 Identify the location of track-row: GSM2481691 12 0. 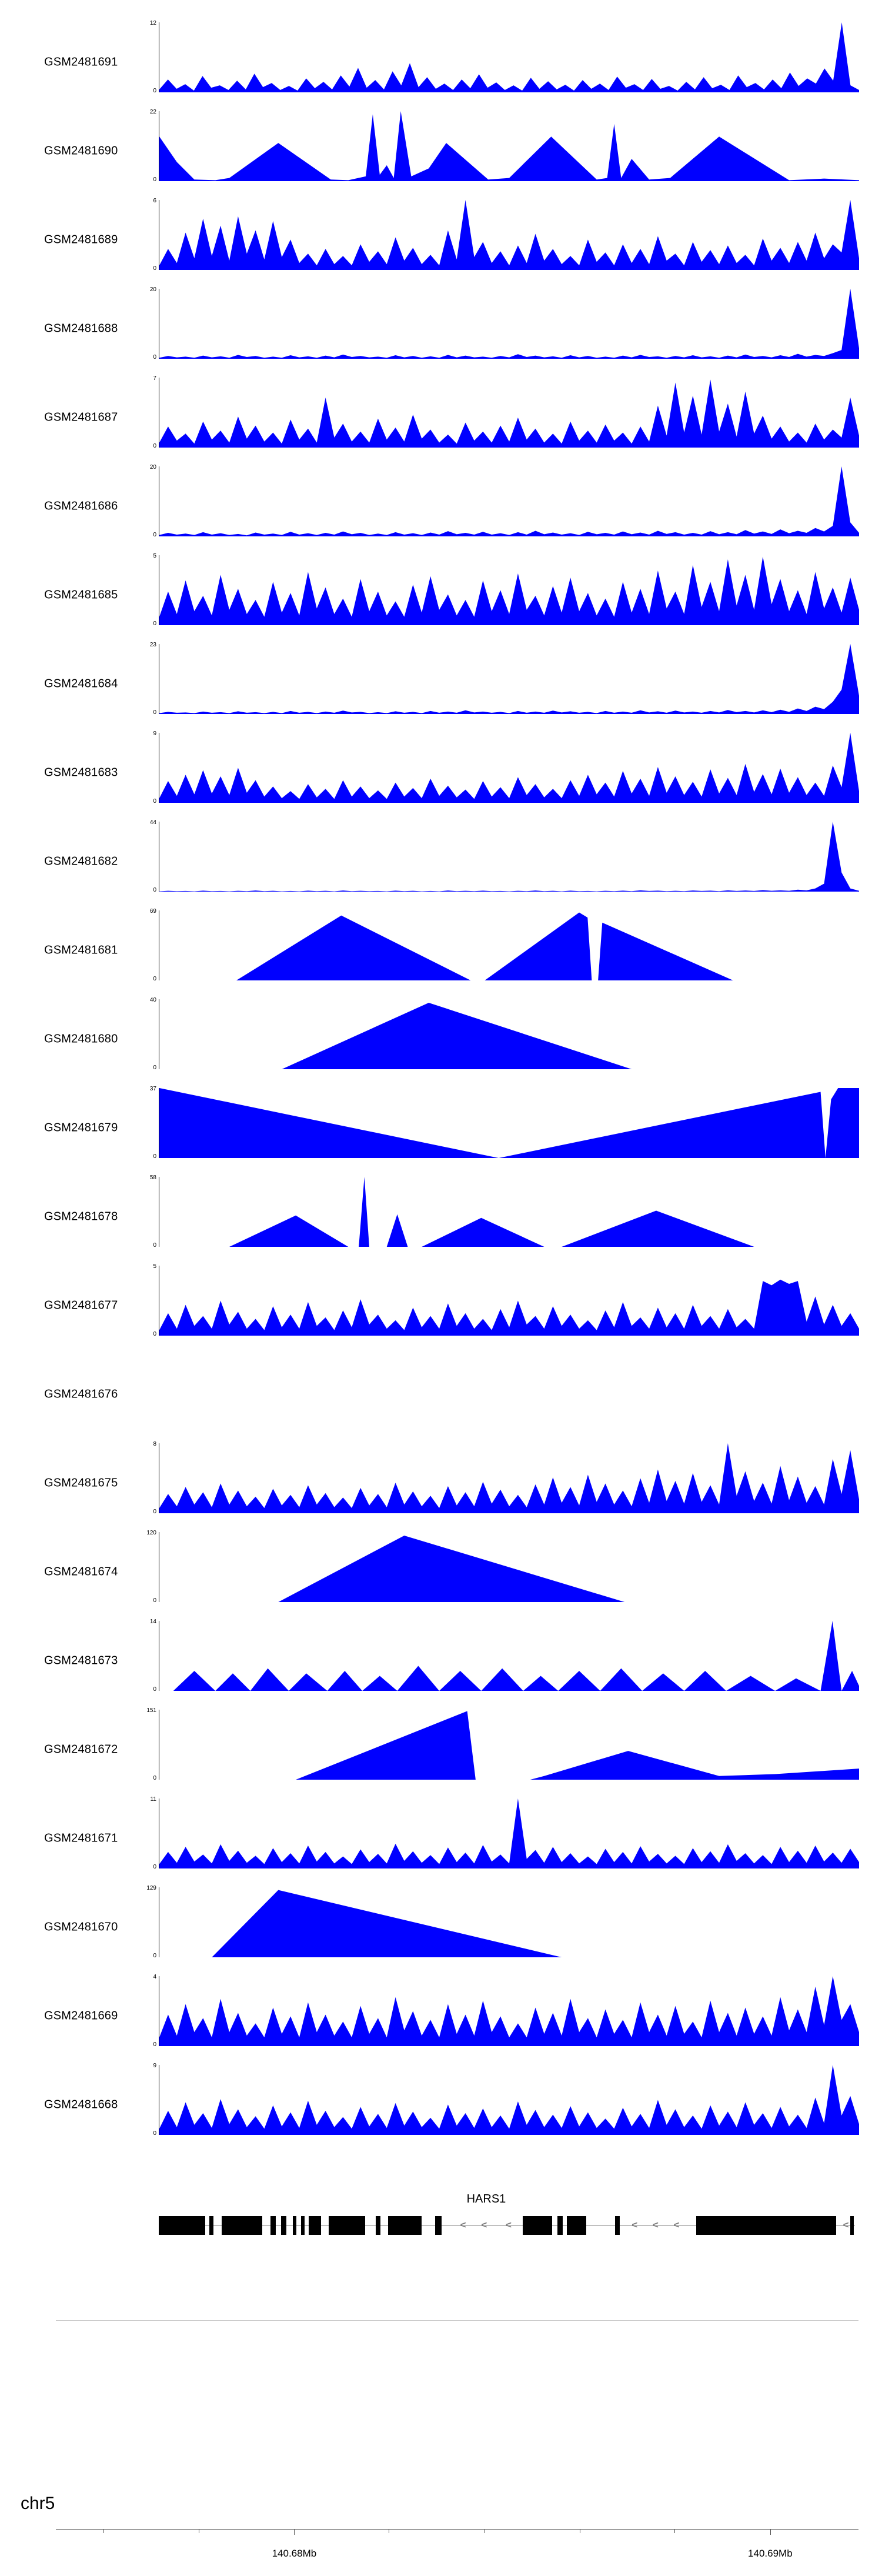
(441, 62).